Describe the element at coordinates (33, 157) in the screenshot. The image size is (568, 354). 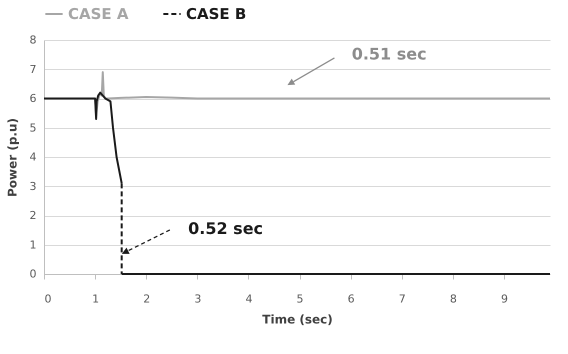
I see `y-tick-label: 4` at that location.